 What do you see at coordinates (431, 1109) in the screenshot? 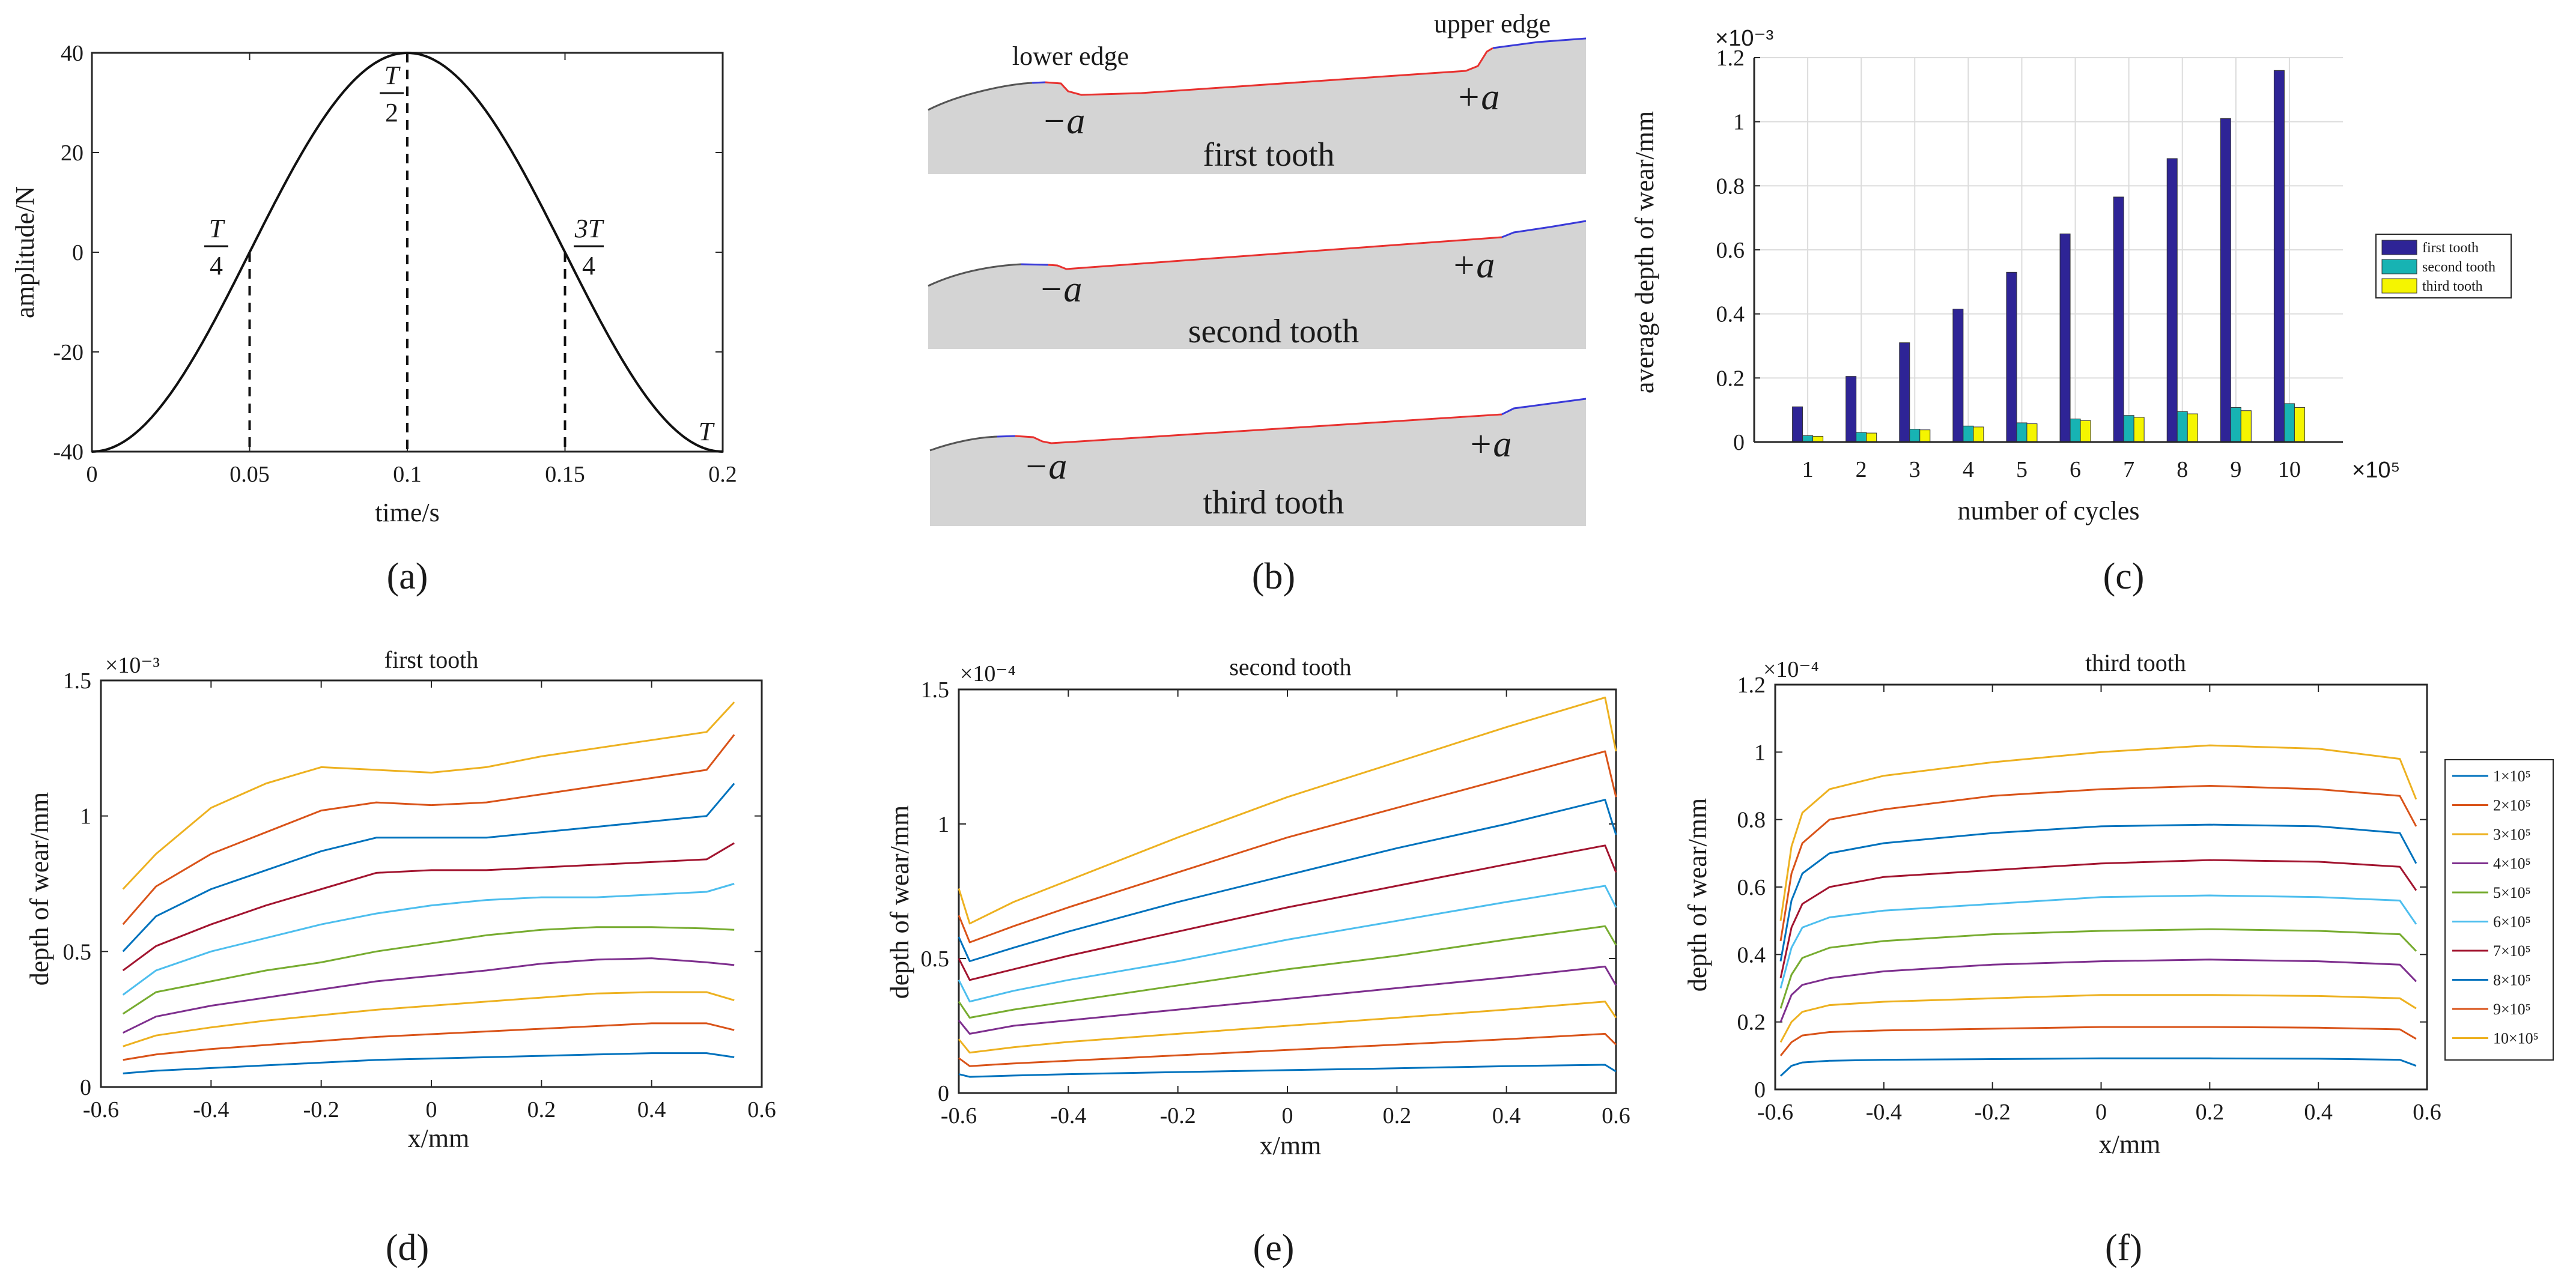
I see `d-xtick-label: 0` at bounding box center [431, 1109].